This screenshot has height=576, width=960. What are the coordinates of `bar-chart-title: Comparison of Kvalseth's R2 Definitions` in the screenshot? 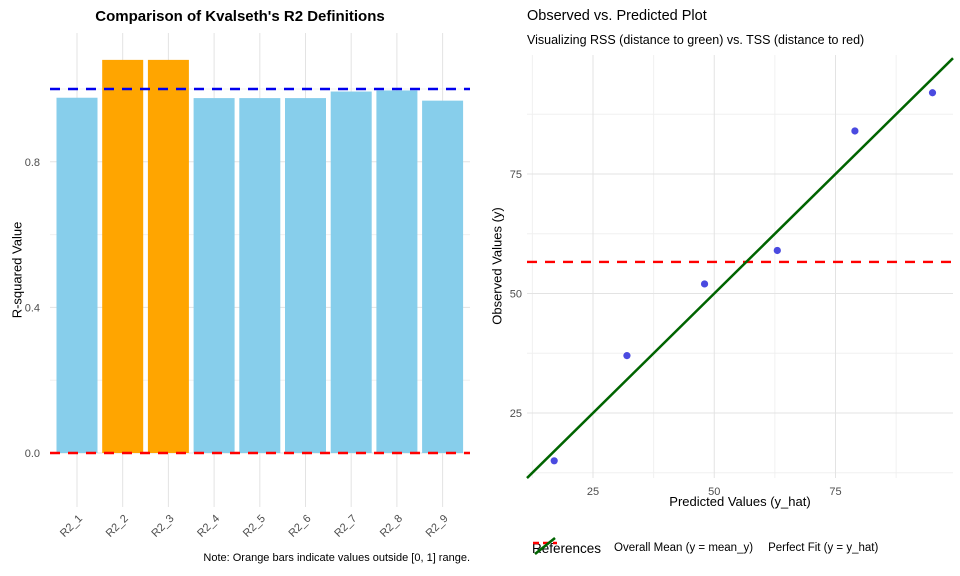 It's located at (240, 16).